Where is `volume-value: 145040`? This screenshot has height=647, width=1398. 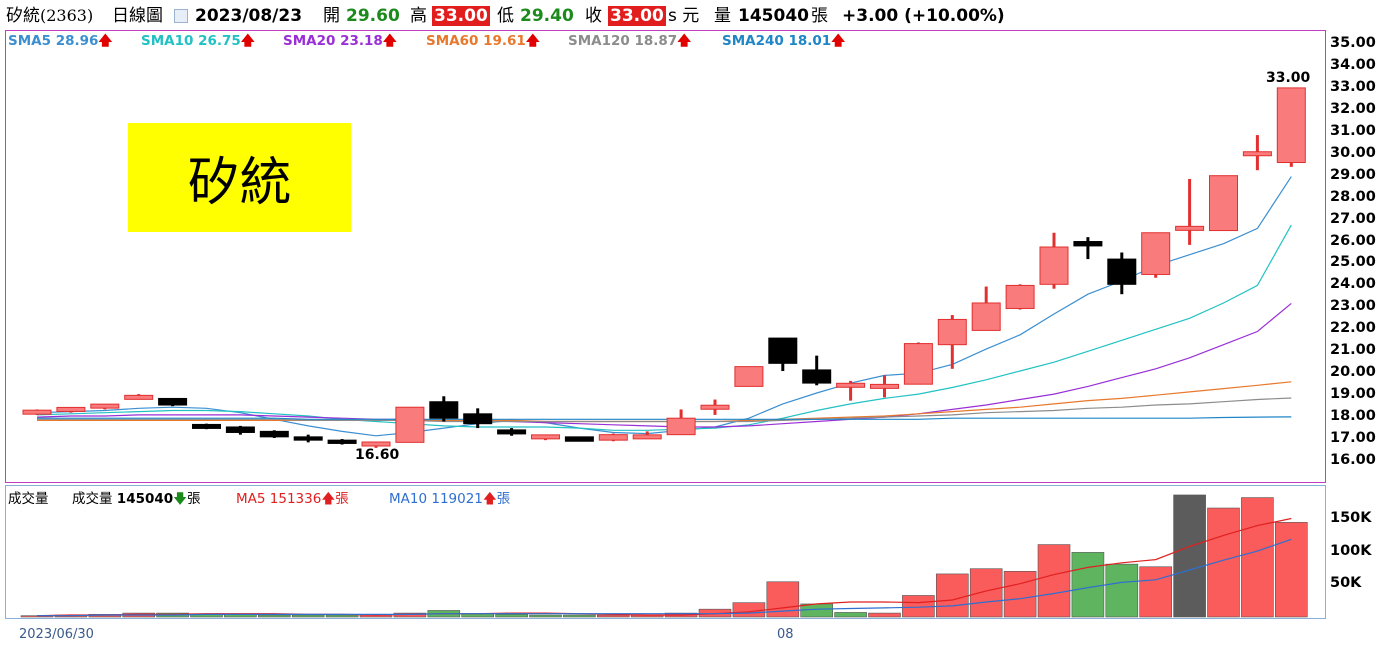
volume-value: 145040 is located at coordinates (773, 16).